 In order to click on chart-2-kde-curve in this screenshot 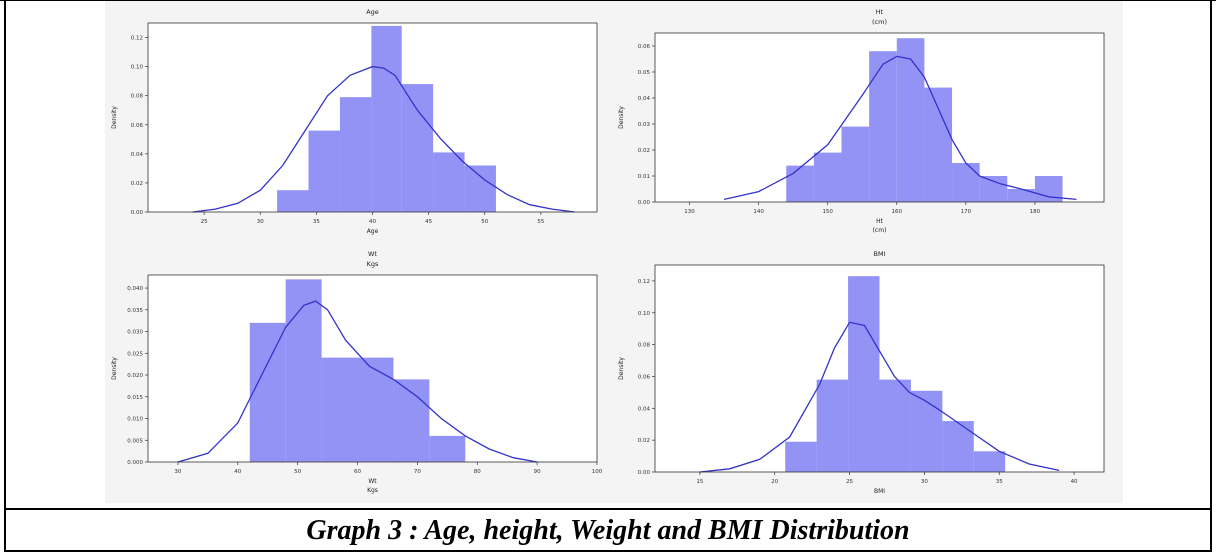, I will do `click(357, 381)`.